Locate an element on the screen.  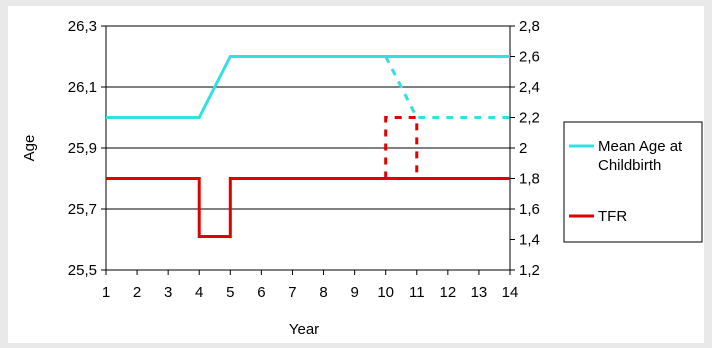
x-tick-label: 3 is located at coordinates (168, 292).